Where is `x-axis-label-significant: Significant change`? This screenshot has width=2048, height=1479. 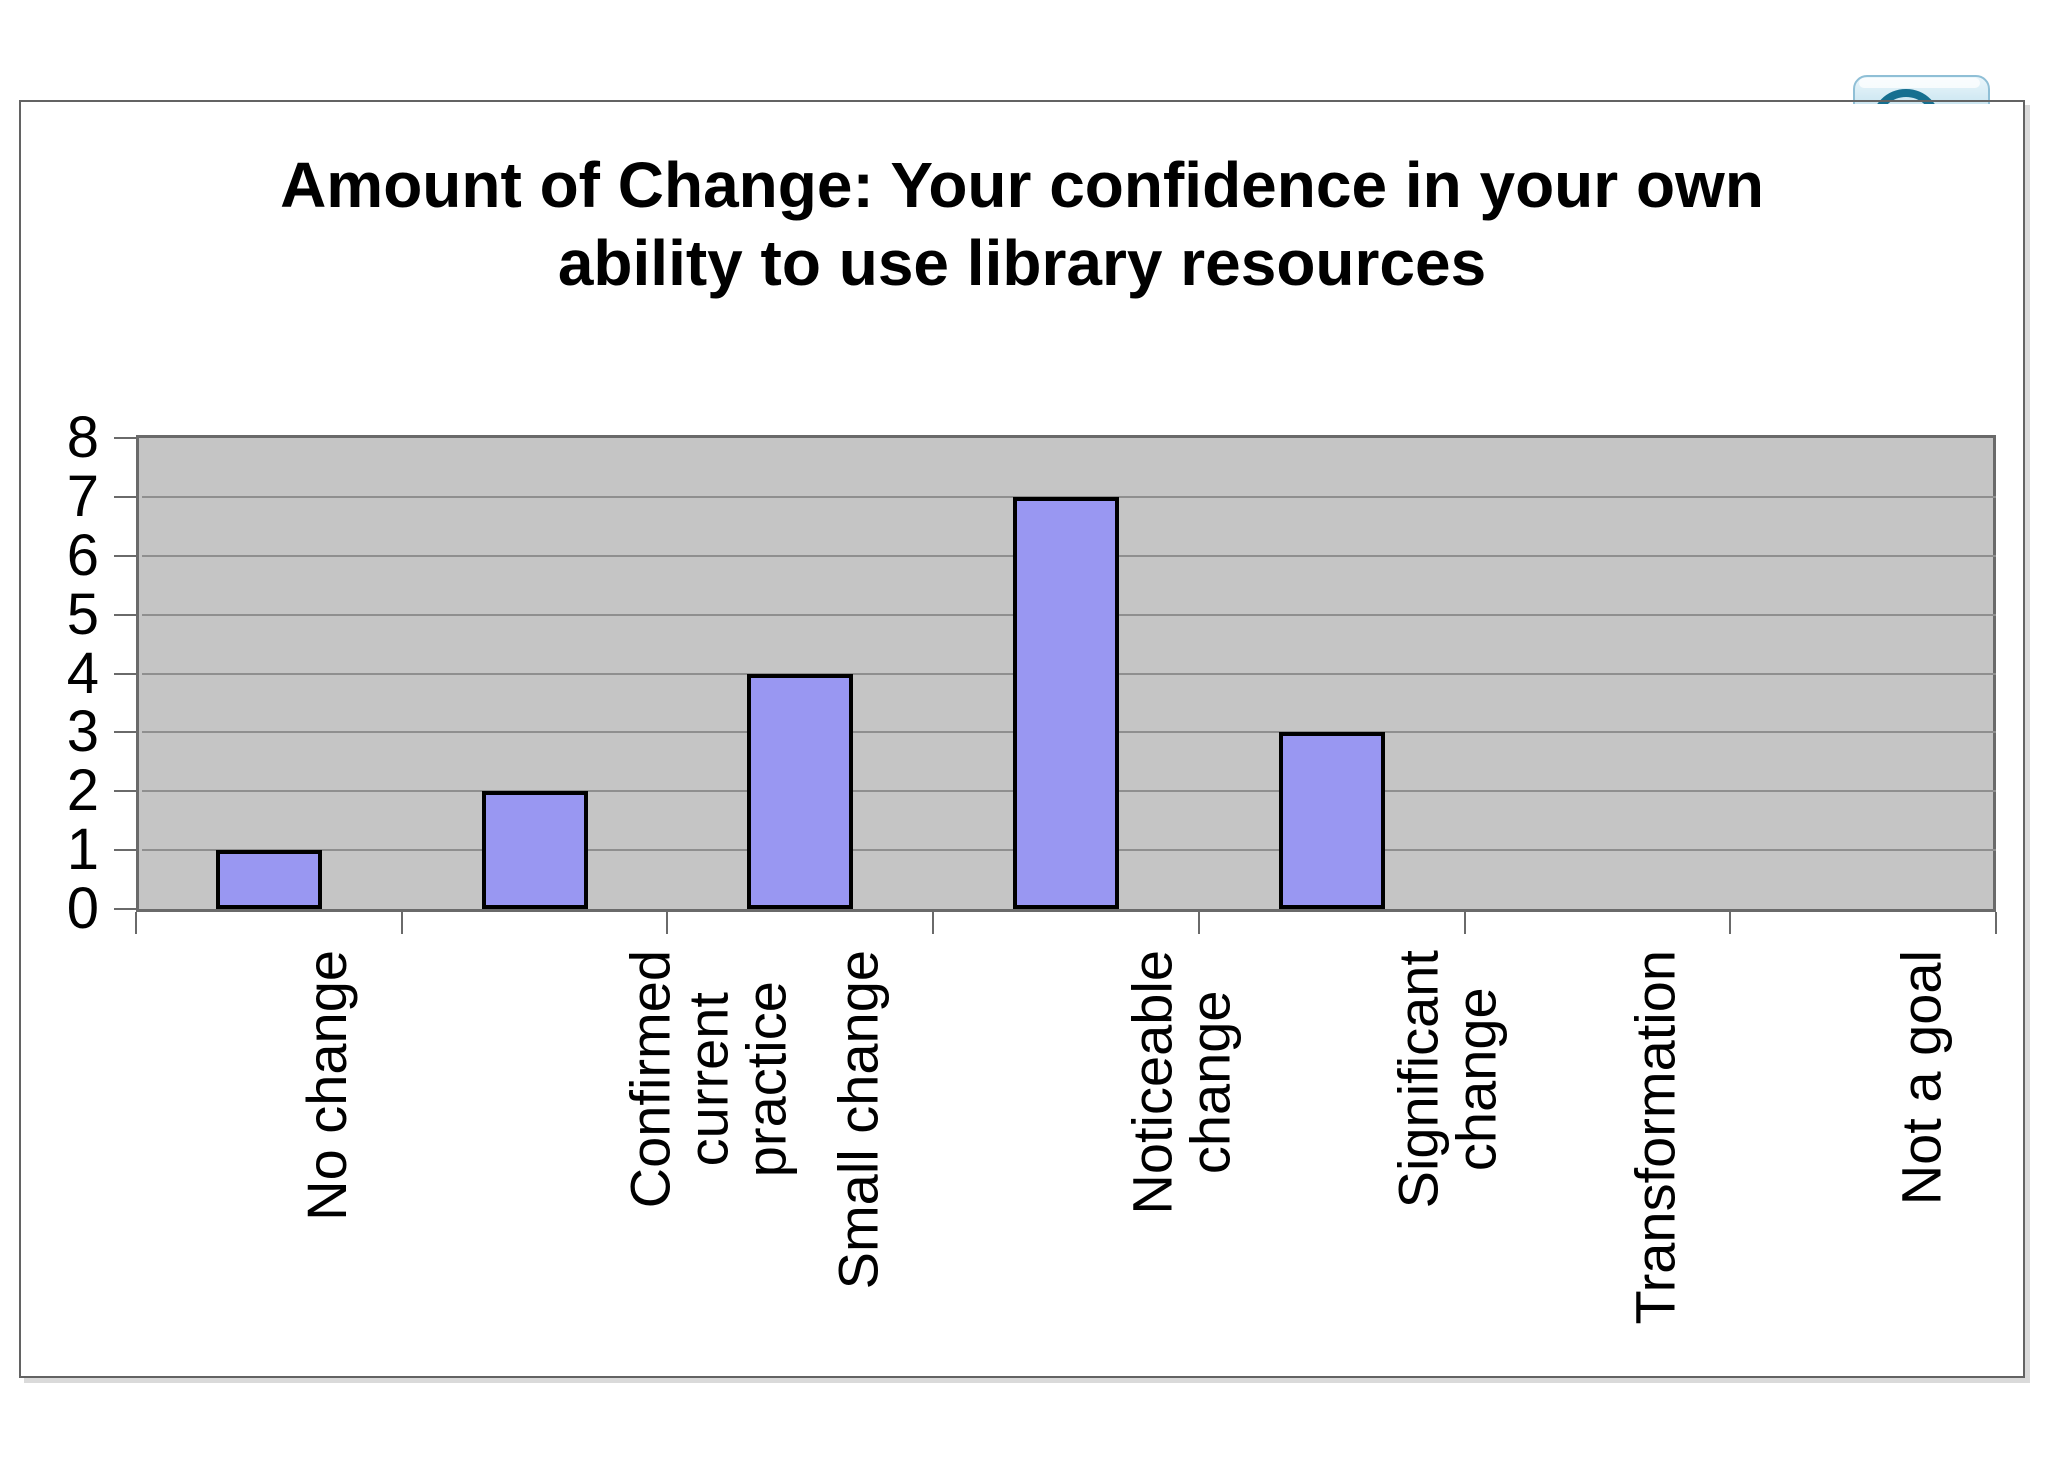
x-axis-label-significant: Significant change is located at coordinates (1447, 1079).